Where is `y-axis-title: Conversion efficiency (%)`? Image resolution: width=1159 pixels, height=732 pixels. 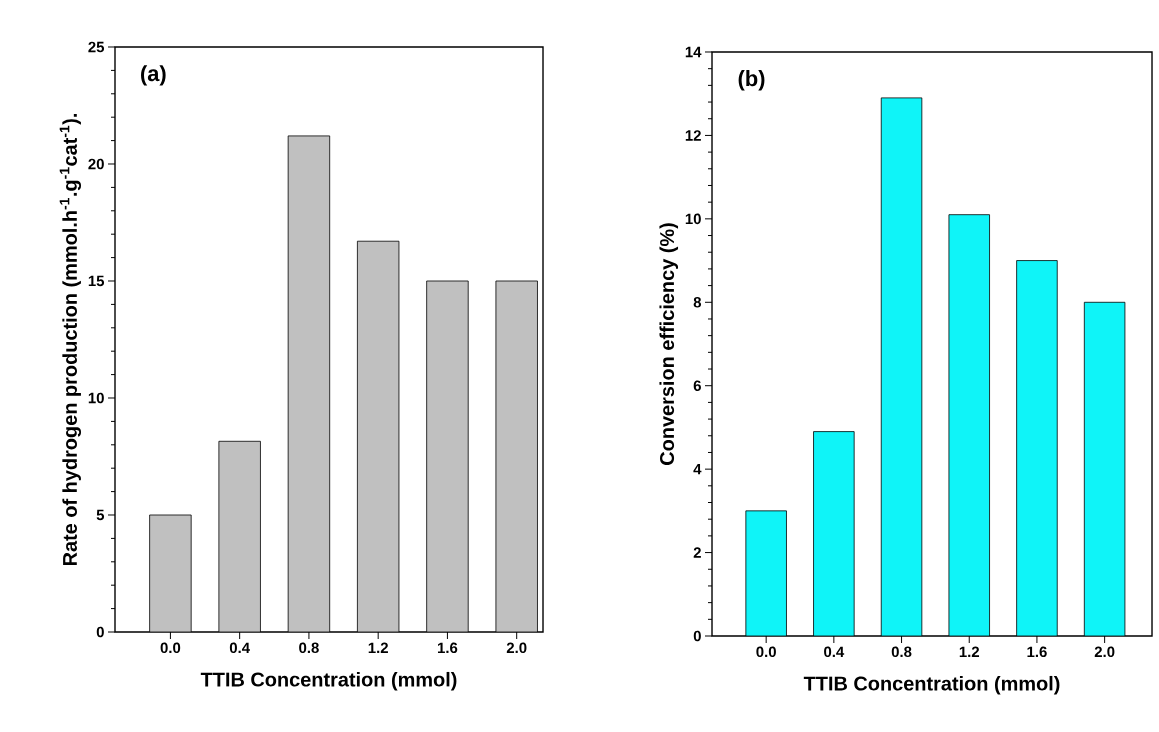
y-axis-title: Conversion efficiency (%) is located at coordinates (669, 344).